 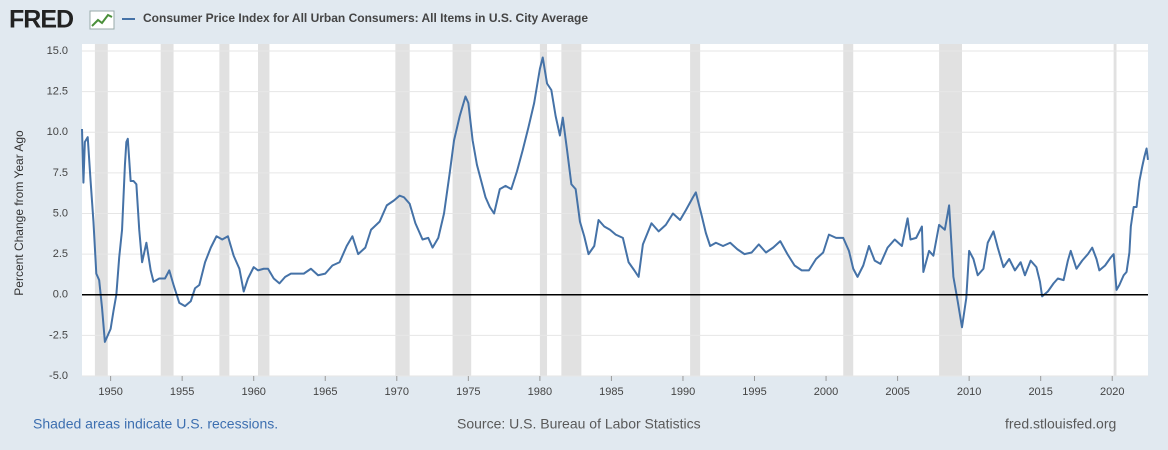 I want to click on x-tick-label: 1995, so click(x=754, y=392).